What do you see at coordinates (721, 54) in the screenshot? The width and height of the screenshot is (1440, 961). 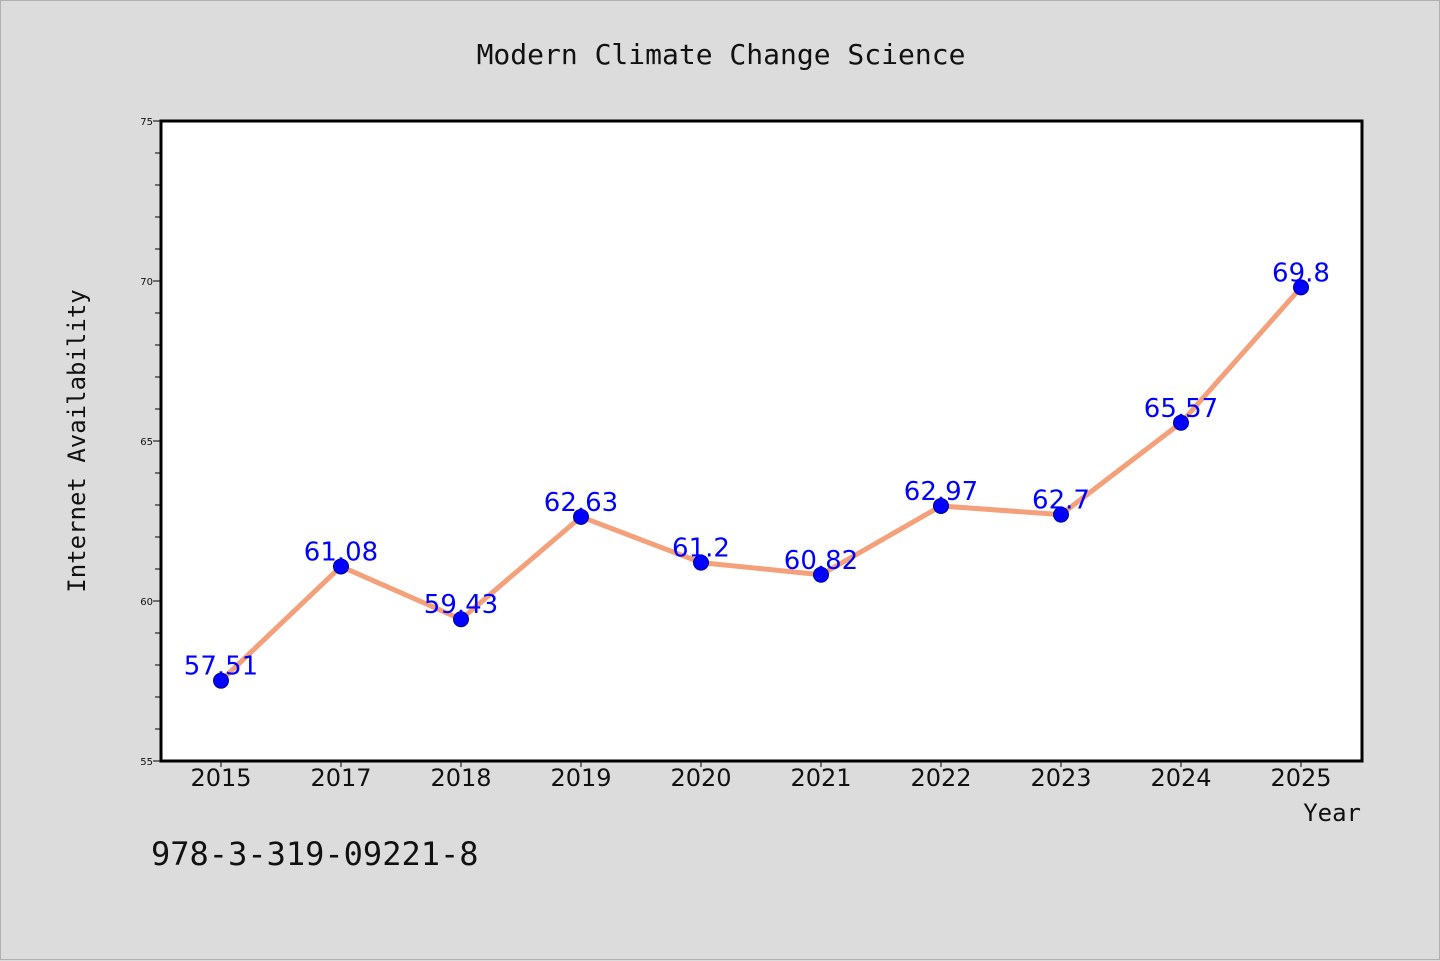 I see `chart-title: Modern Climate Change Science` at bounding box center [721, 54].